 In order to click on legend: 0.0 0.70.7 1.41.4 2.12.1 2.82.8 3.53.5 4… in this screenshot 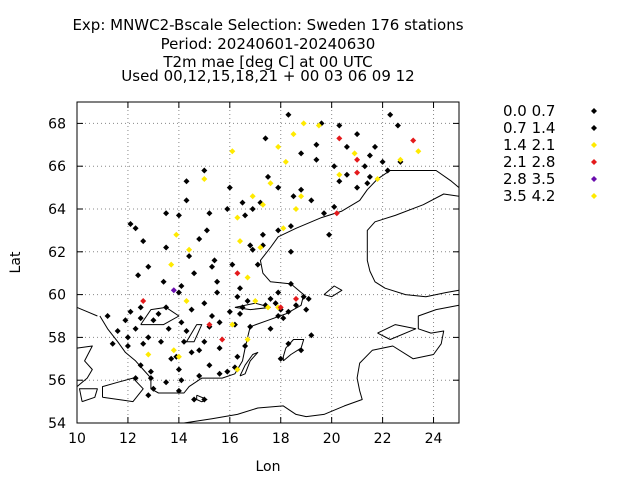, I will do `click(550, 153)`.